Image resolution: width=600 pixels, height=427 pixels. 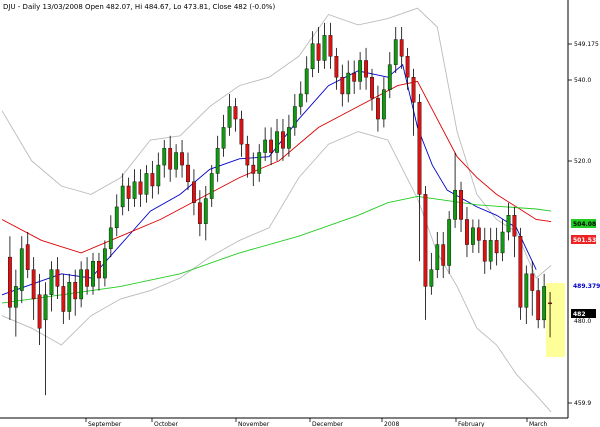 I want to click on x-tick-label-4: 2008, so click(x=391, y=424).